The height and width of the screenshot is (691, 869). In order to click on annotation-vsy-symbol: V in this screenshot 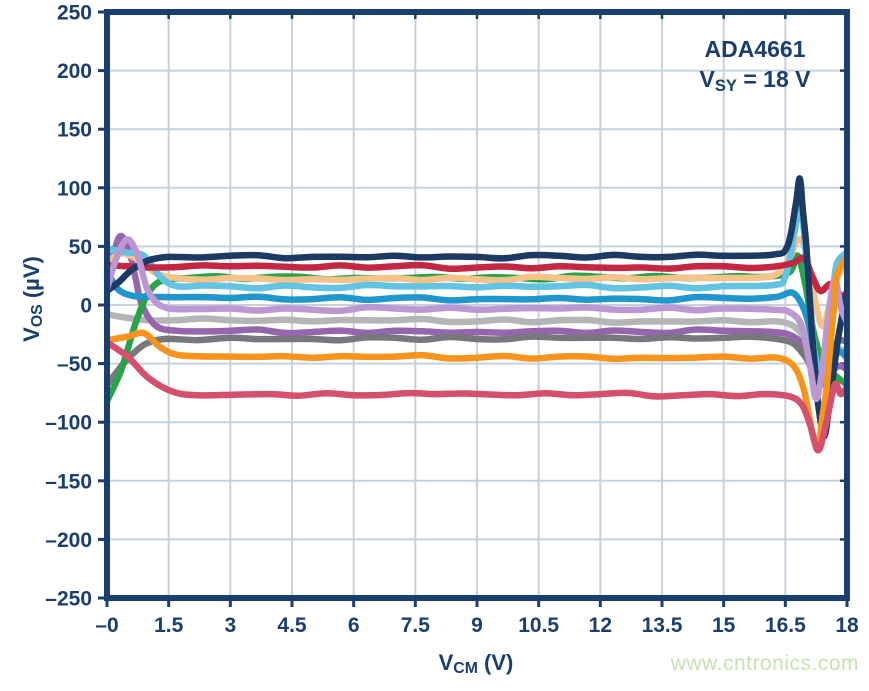, I will do `click(707, 79)`.